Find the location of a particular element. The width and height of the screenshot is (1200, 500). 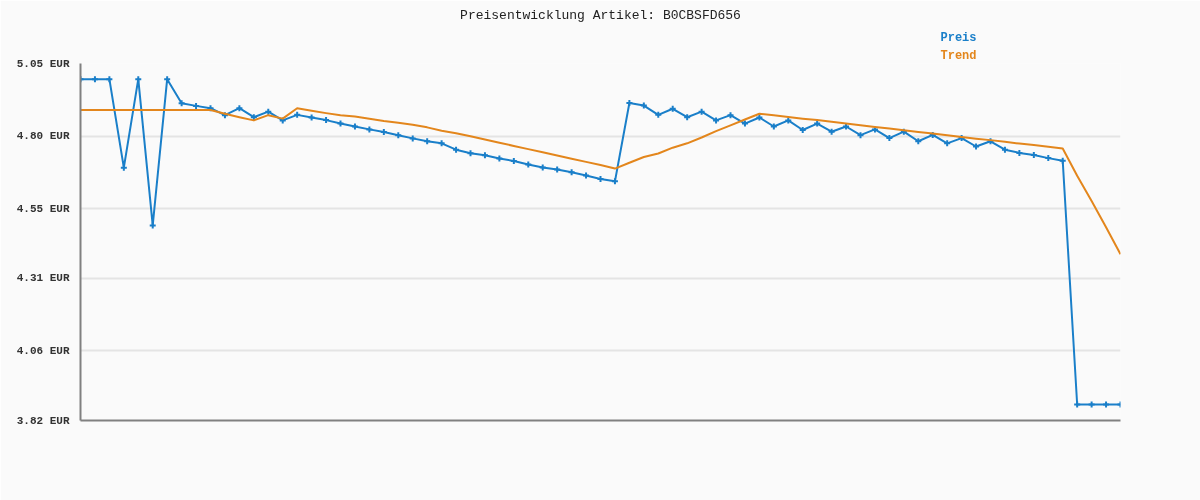

y-tick-label: 4.80 EUR is located at coordinates (43, 136).